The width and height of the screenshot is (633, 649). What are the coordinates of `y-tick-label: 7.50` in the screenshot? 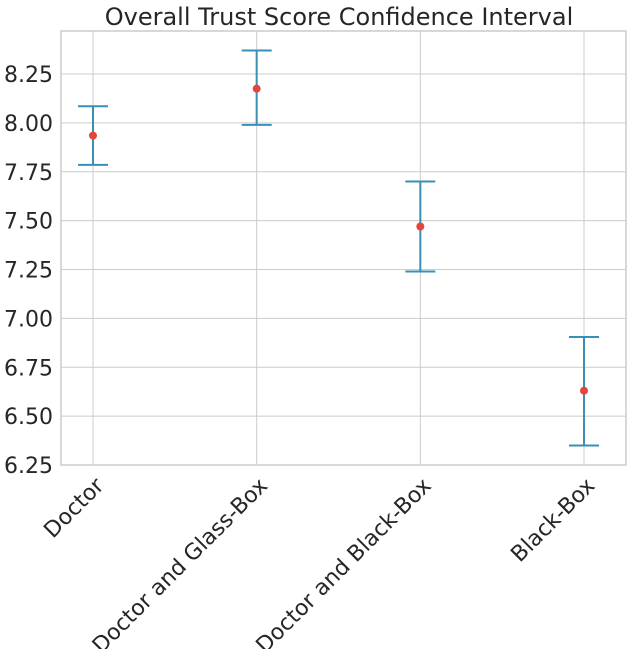 It's located at (28, 222).